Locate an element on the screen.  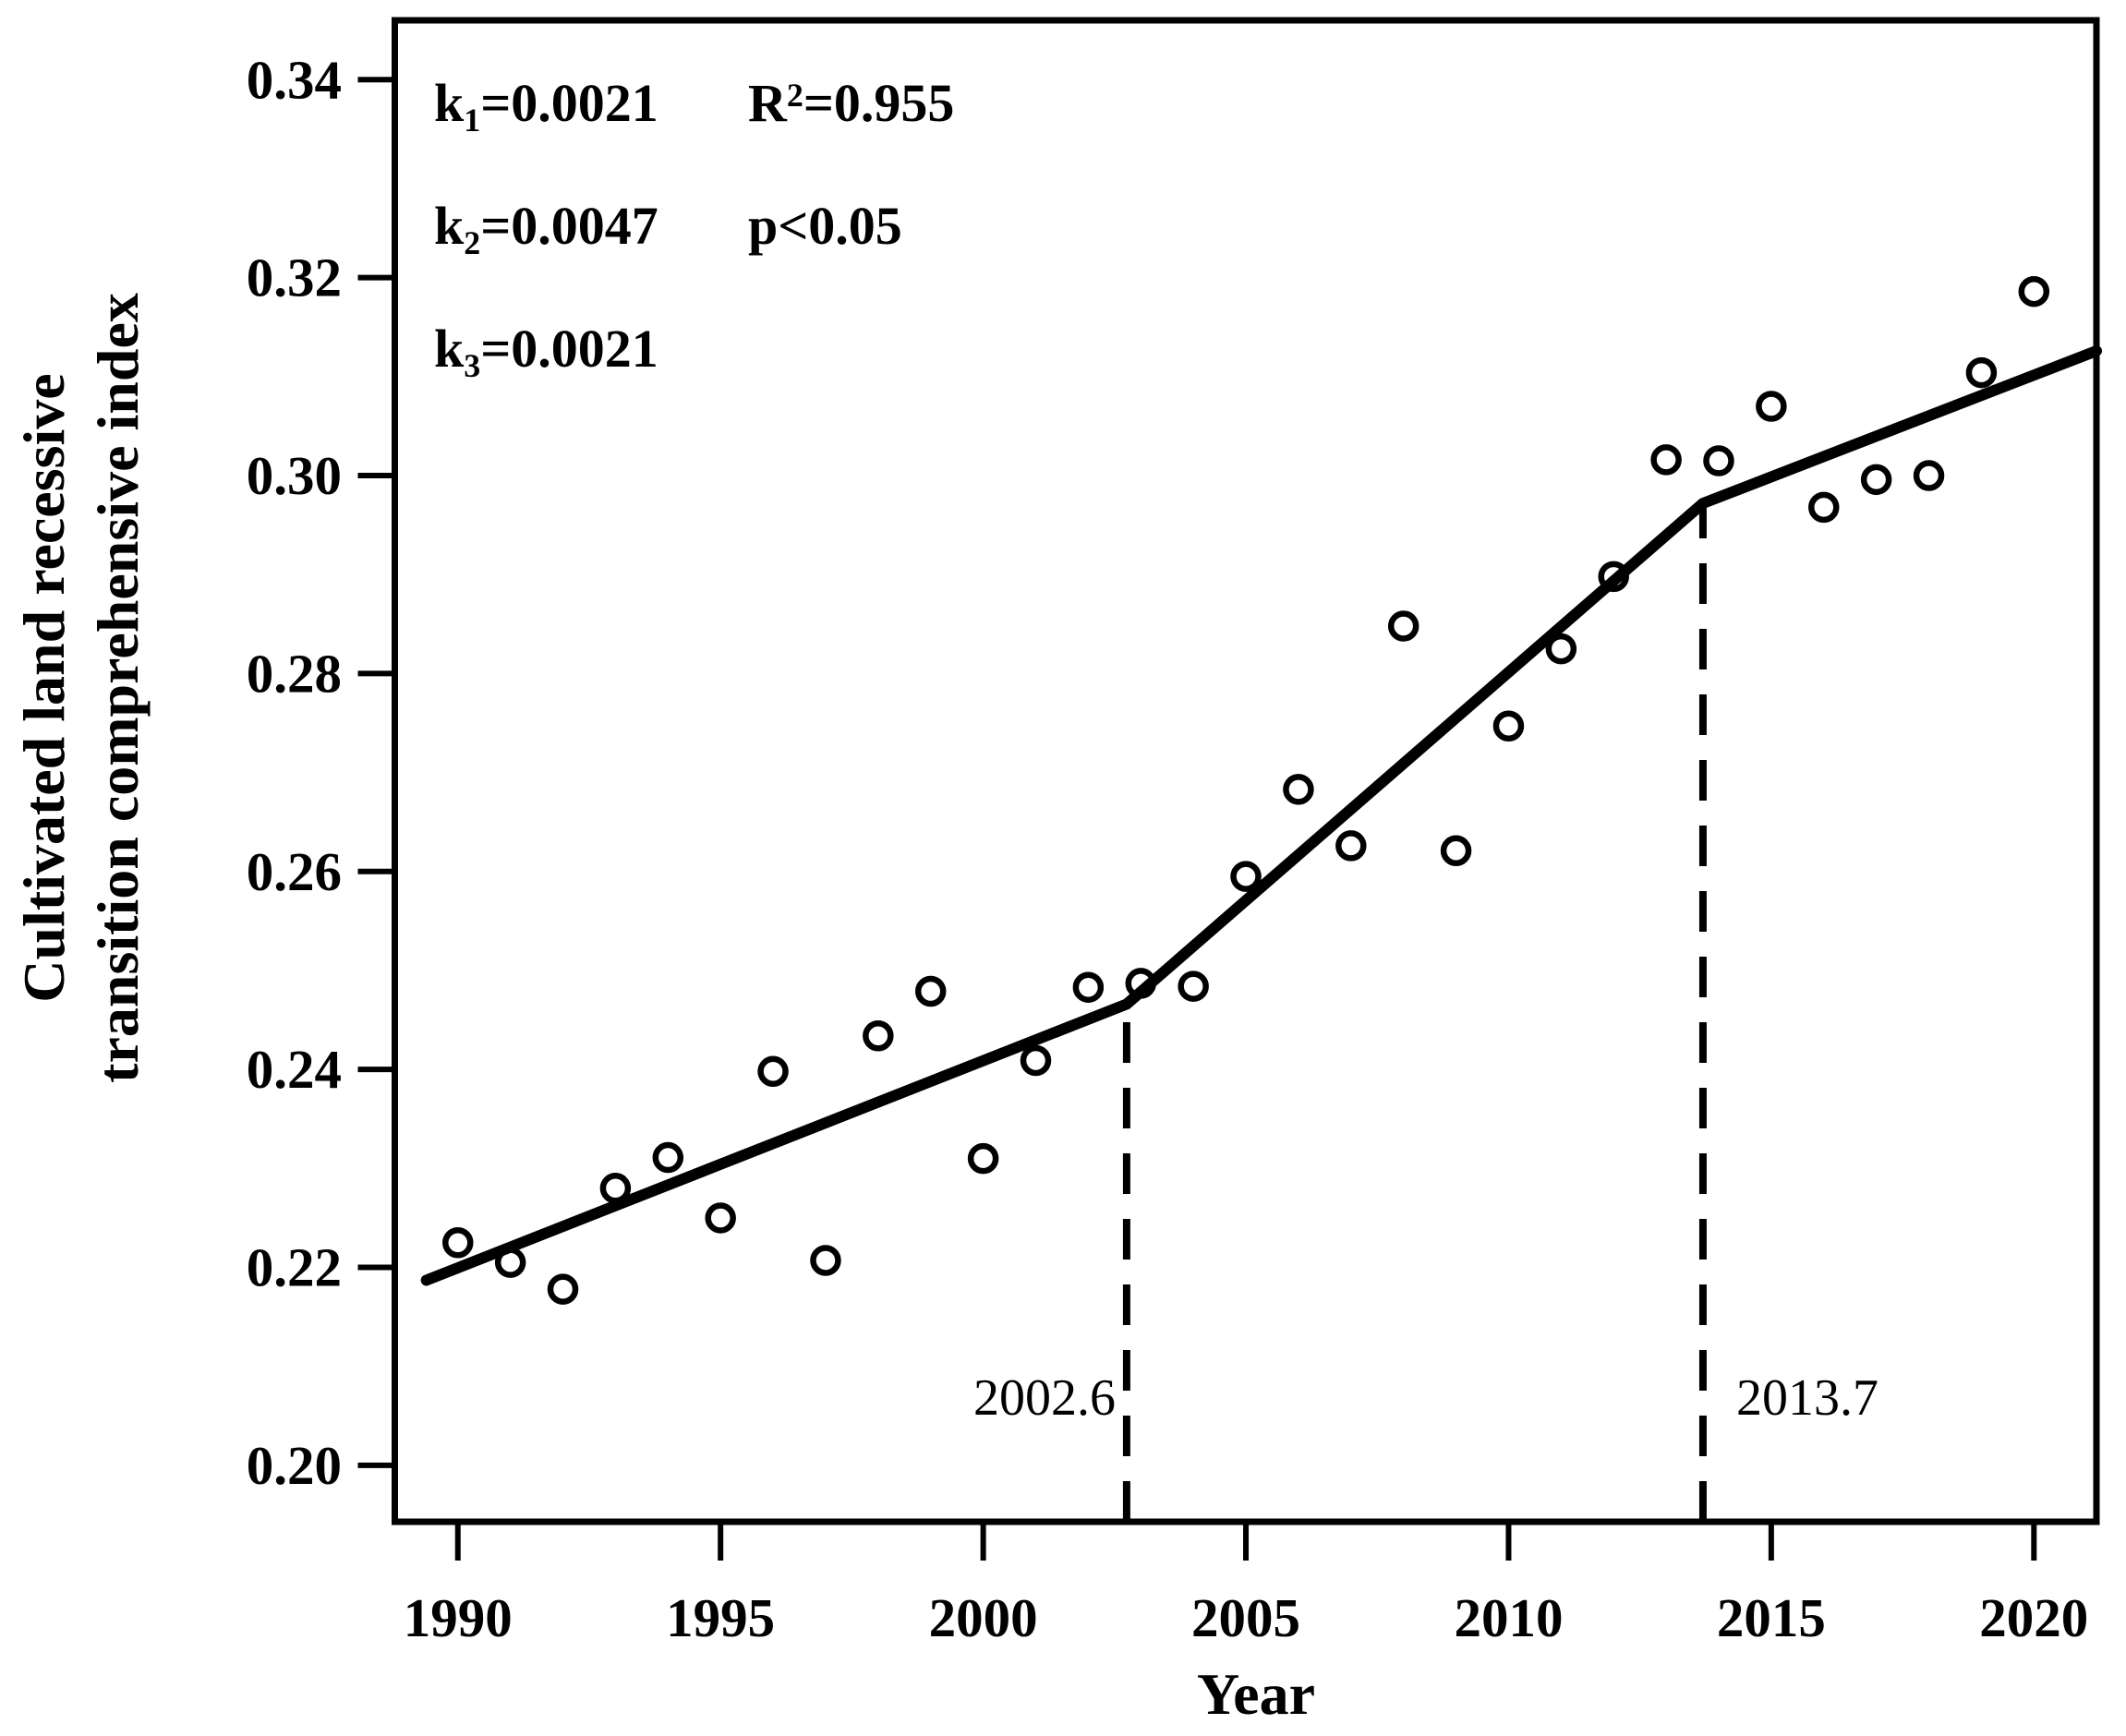
k2-annotation: k2=0.0047 is located at coordinates (546, 229).